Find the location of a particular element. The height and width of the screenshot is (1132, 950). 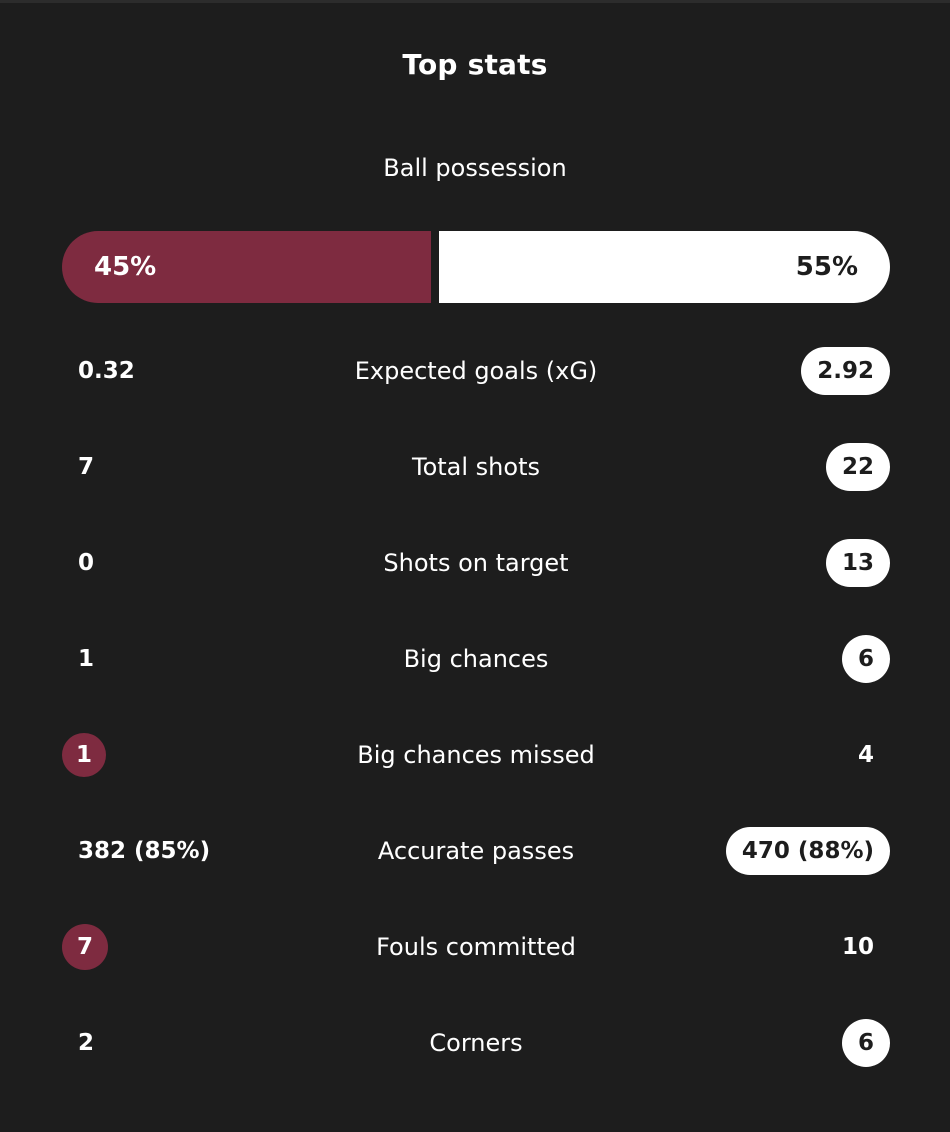

stat-label: Corners is located at coordinates (476, 1043).